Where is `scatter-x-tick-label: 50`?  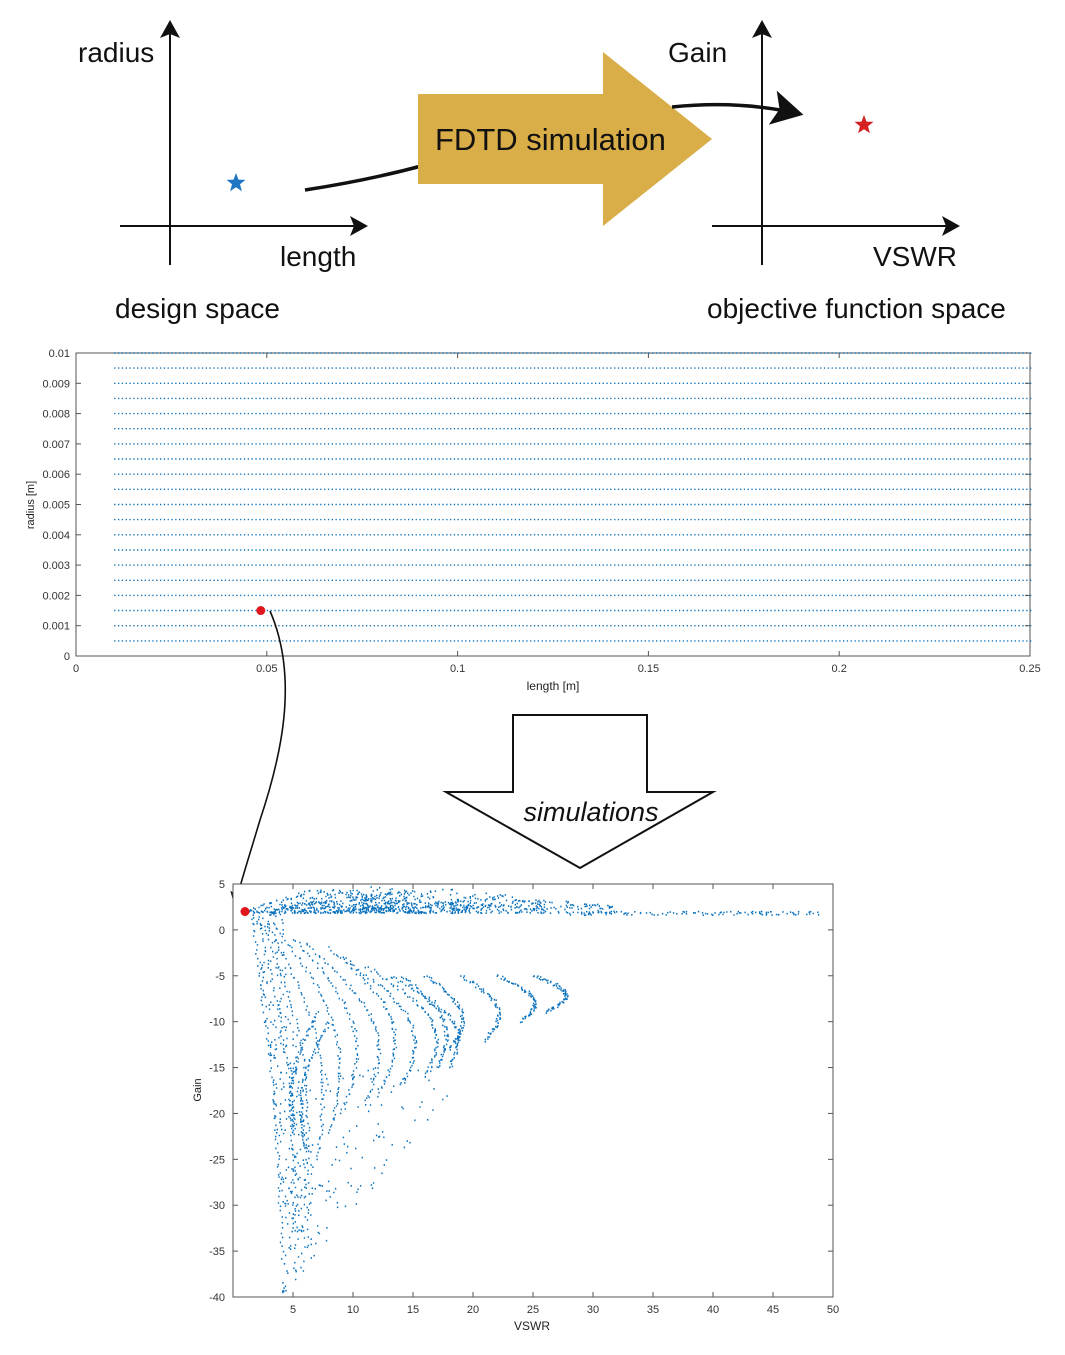
scatter-x-tick-label: 50 is located at coordinates (833, 1310).